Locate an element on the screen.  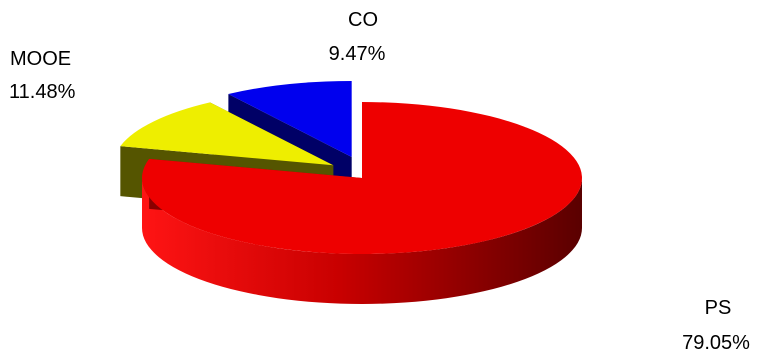
slice-label-ps: PS is located at coordinates (718, 308).